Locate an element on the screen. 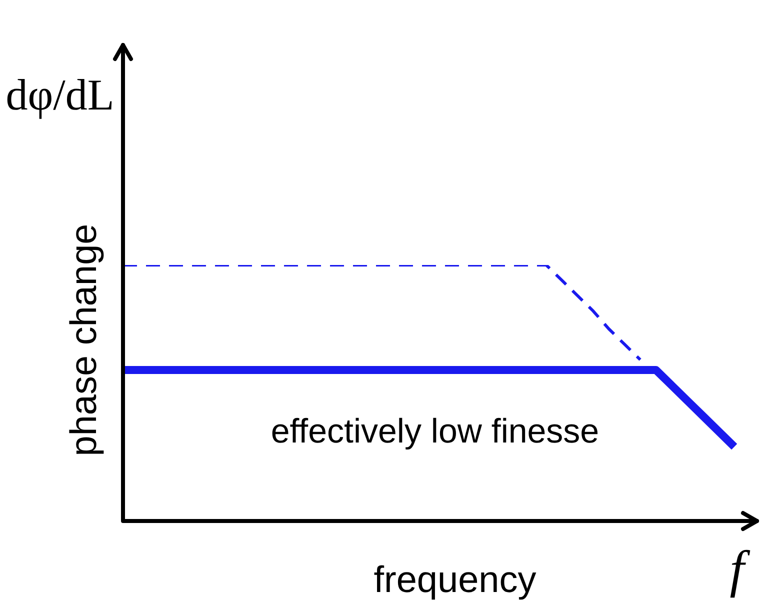  text: dφ/dL is located at coordinates (60, 95).